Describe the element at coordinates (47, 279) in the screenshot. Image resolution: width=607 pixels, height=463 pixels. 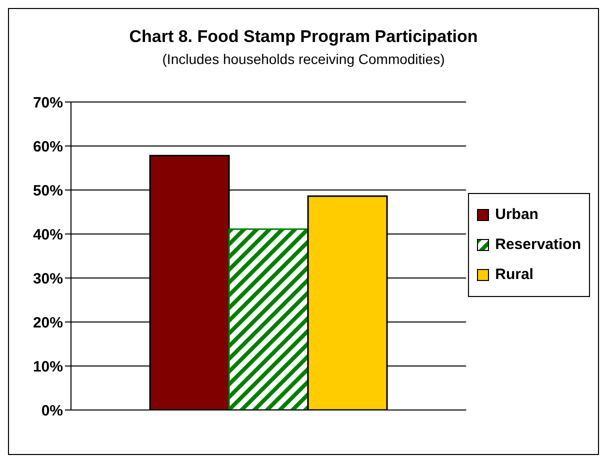
I see `y-tick-label: 30%` at that location.